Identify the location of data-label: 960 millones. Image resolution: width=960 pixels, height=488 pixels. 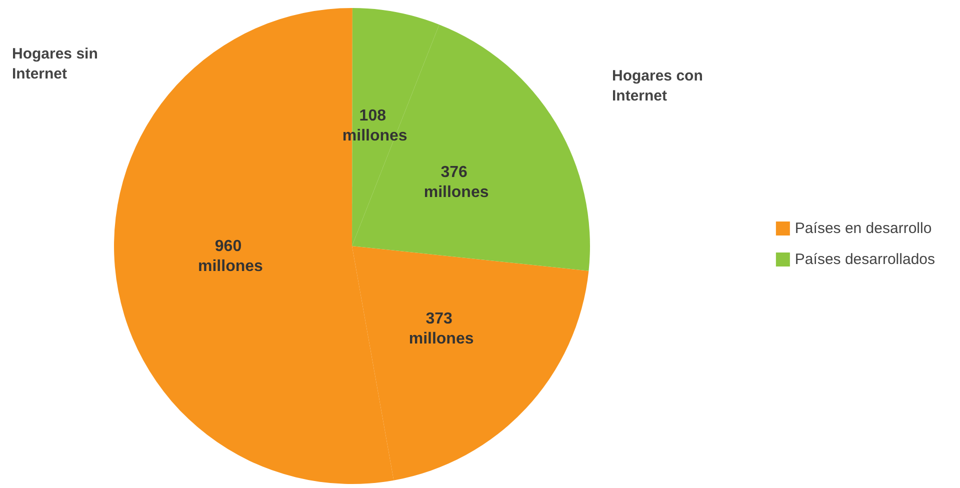
(231, 257).